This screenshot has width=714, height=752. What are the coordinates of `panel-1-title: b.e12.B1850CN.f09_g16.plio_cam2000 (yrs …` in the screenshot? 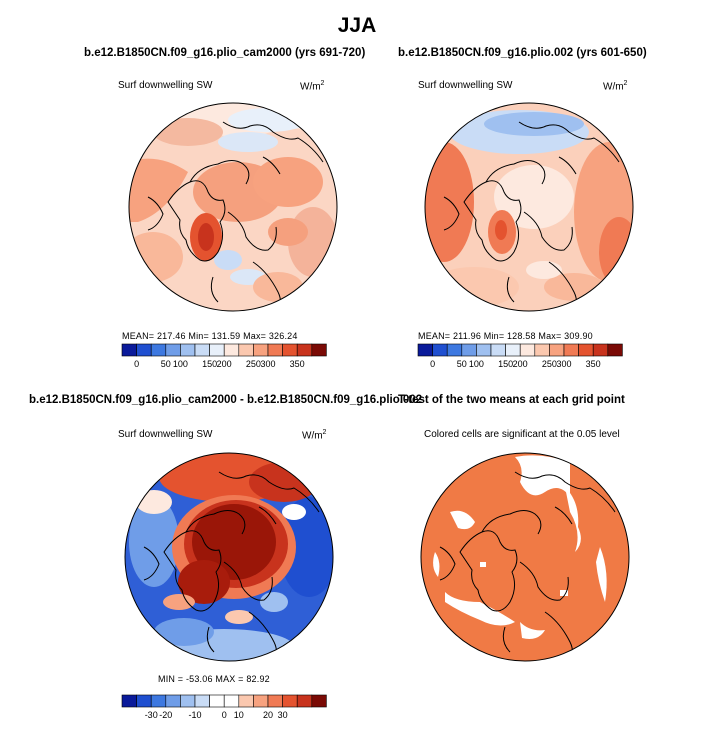 It's located at (225, 53).